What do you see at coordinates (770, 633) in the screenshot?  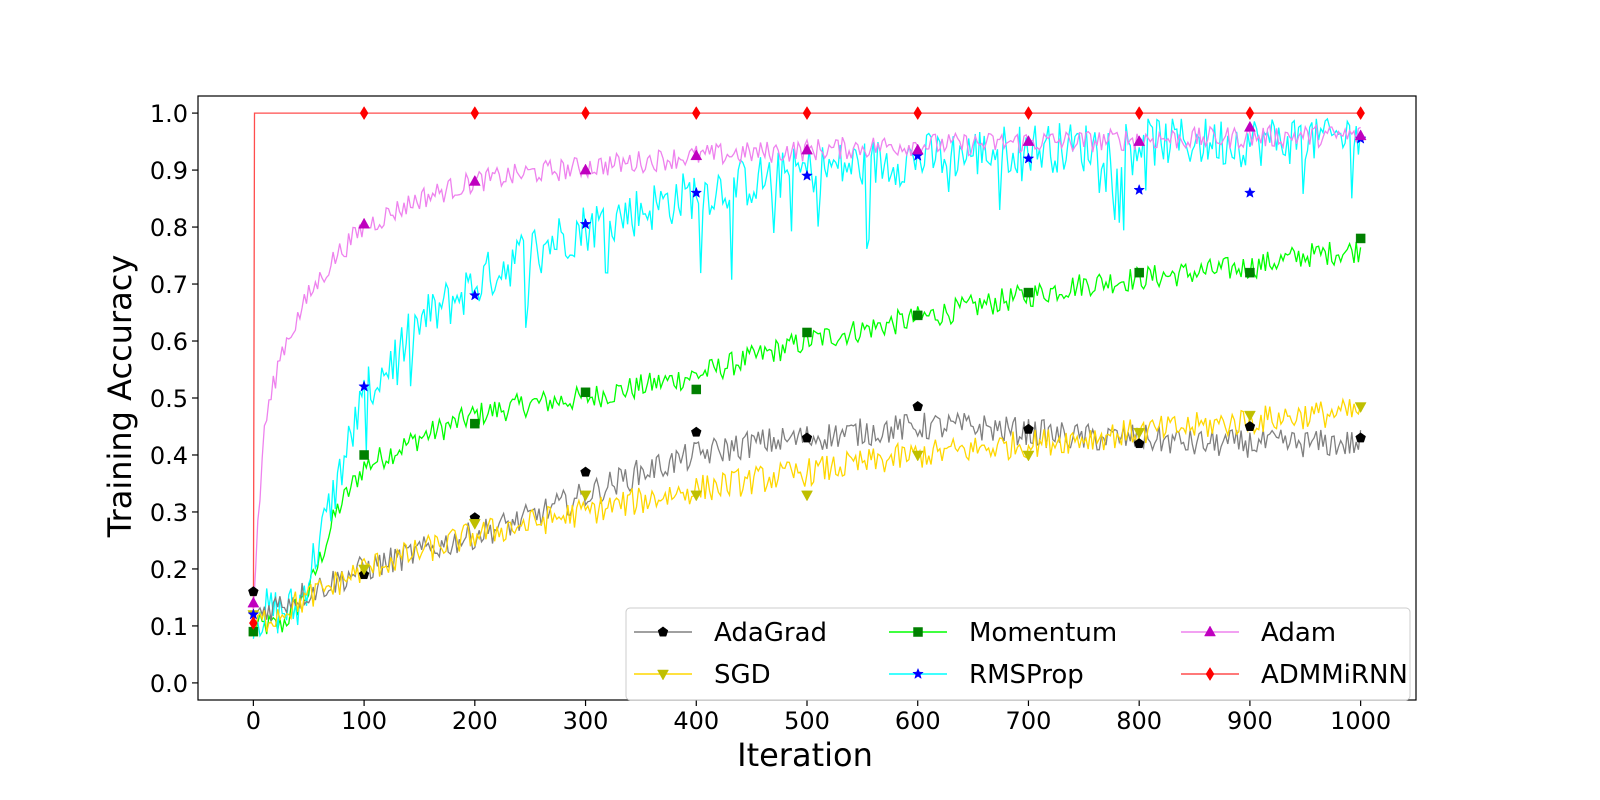 I see `legend-label: AdaGrad` at bounding box center [770, 633].